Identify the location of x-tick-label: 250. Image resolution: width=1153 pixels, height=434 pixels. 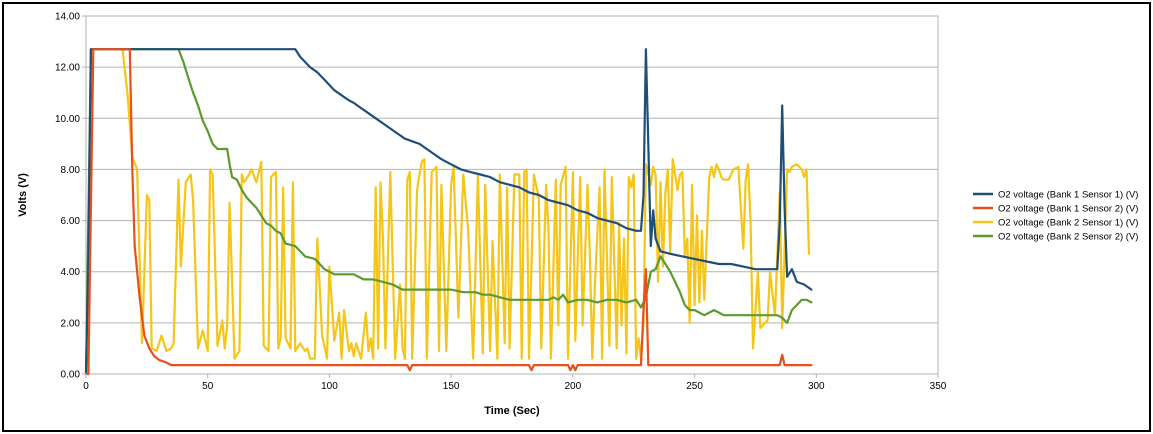
(694, 386).